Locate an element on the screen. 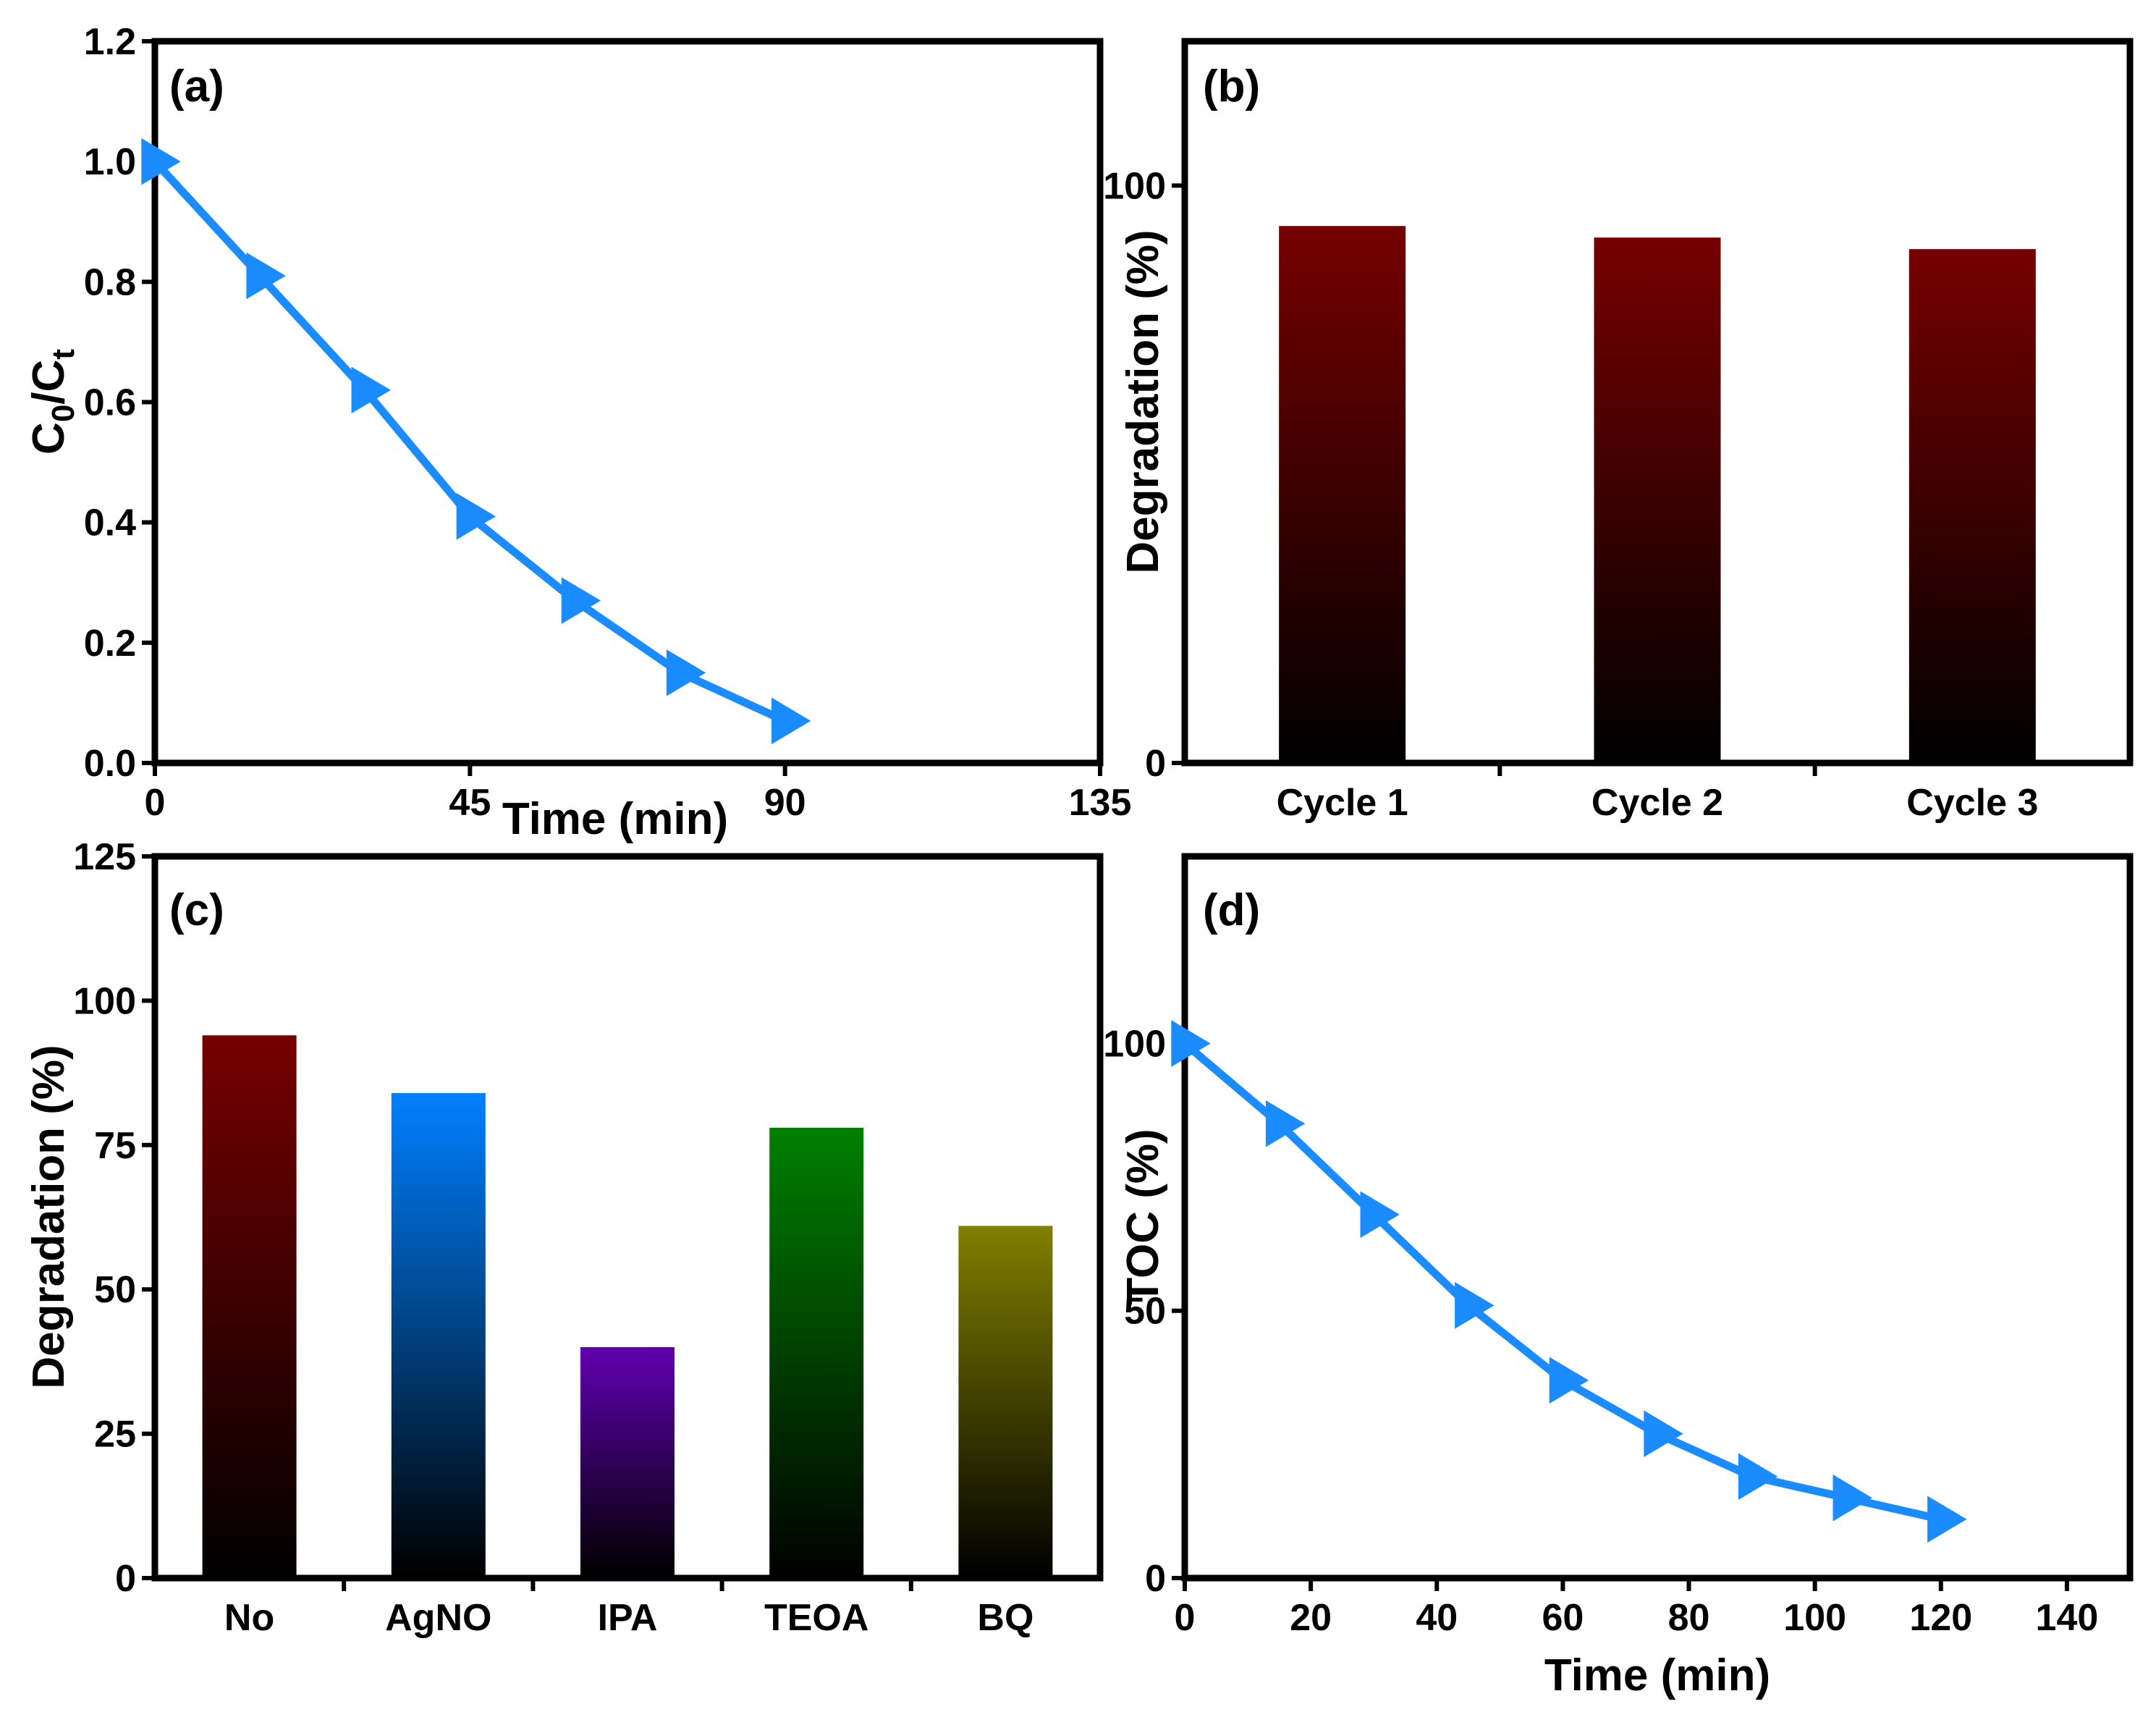  panel-d-label: (d) is located at coordinates (1231, 910).